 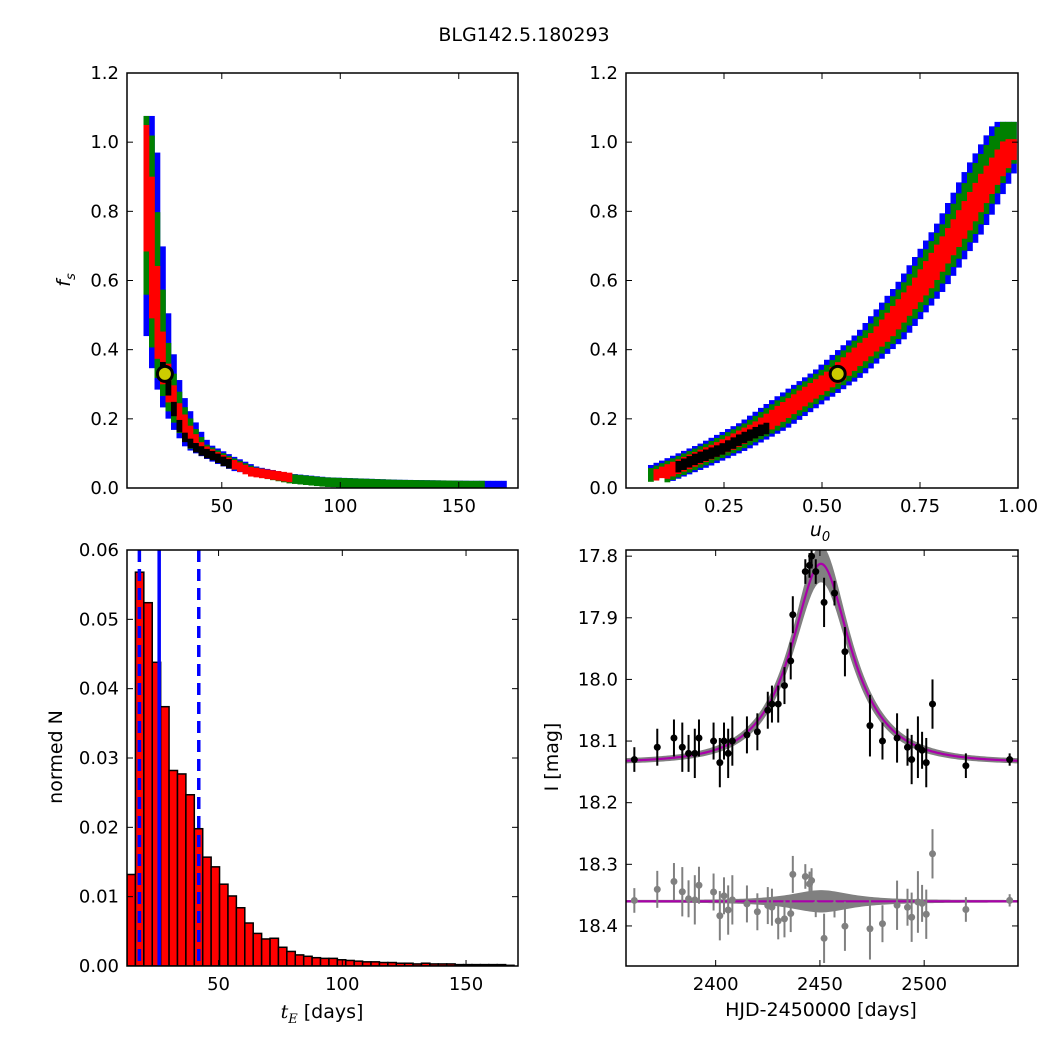 I want to click on posterior-density, so click(x=832, y=302).